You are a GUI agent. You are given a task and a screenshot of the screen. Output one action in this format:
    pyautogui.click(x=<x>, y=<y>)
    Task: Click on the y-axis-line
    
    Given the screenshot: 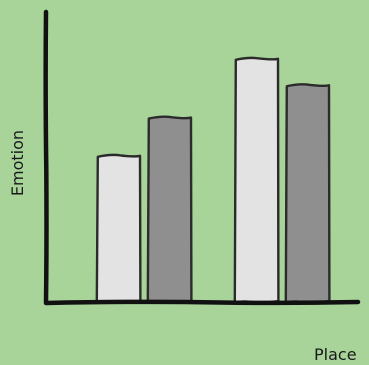 What is the action you would take?
    pyautogui.click(x=46, y=157)
    